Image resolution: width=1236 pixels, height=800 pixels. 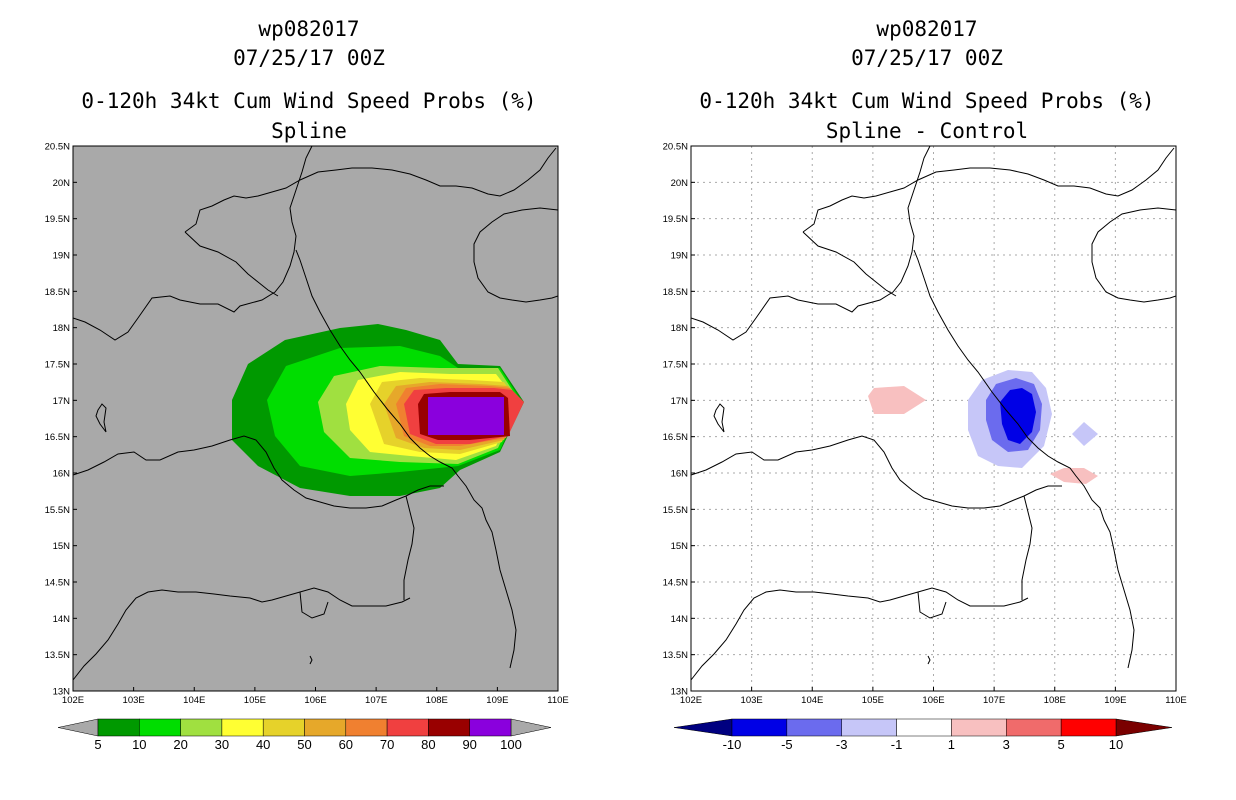 I want to click on left-colorbar: 5 10 20 30 40 50 60 70 80 90 100, so click(x=304, y=735).